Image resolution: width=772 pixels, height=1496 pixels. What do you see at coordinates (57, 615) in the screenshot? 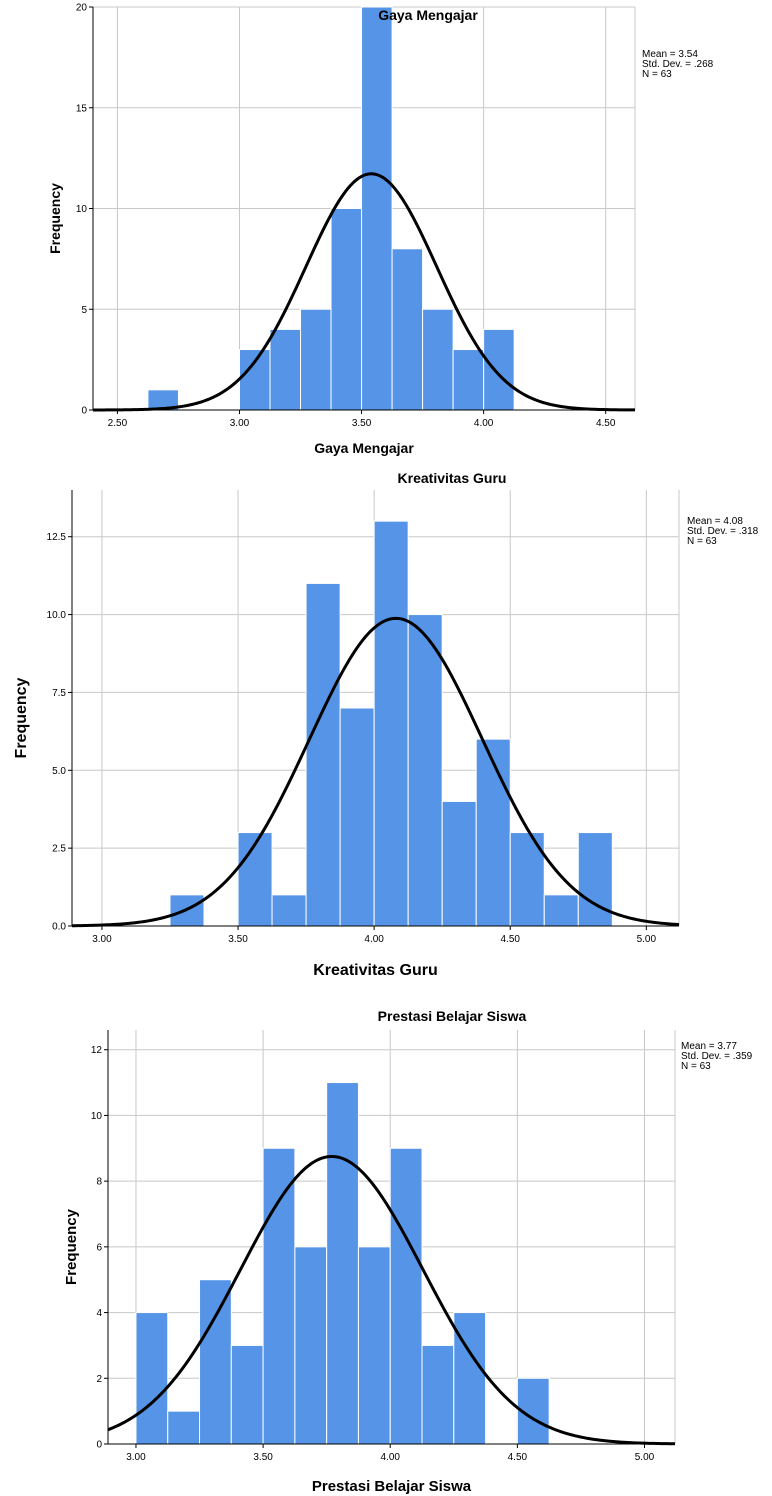
I see `y-tick-label: 10.0` at bounding box center [57, 615].